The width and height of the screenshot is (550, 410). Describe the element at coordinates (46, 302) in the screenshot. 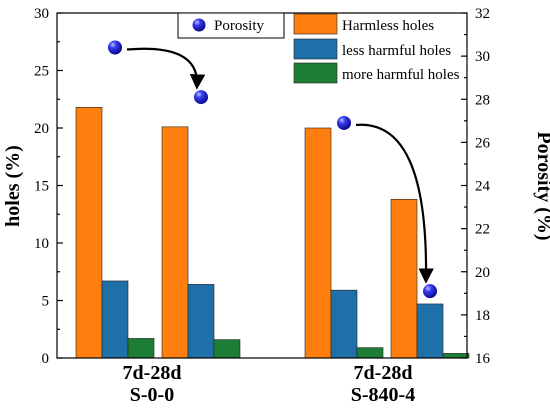

I see `left-tick-label: 5` at that location.